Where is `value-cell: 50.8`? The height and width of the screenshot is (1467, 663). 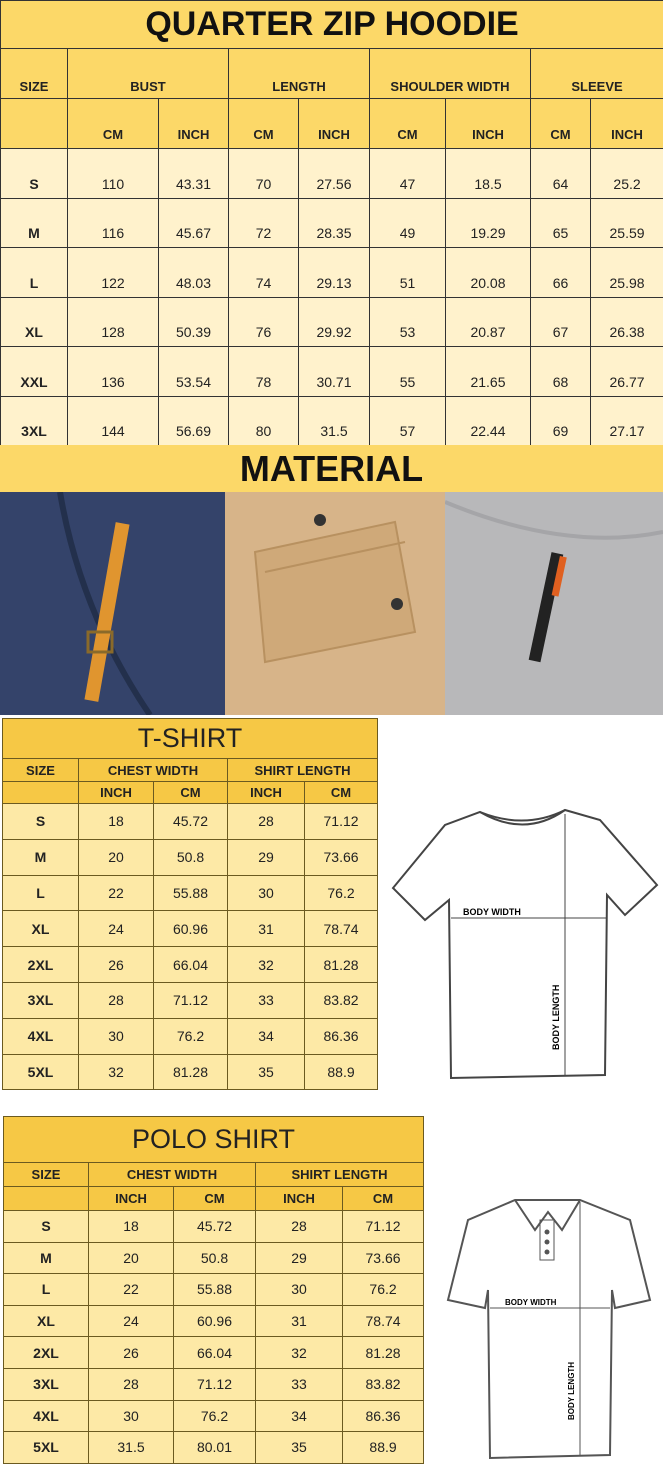
value-cell: 50.8 is located at coordinates (214, 1258).